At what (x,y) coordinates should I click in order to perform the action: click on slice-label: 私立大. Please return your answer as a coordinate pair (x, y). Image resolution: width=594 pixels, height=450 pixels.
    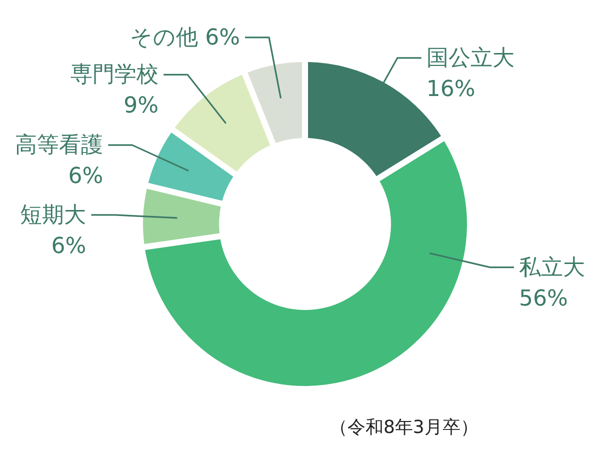
    Looking at the image, I should click on (551, 267).